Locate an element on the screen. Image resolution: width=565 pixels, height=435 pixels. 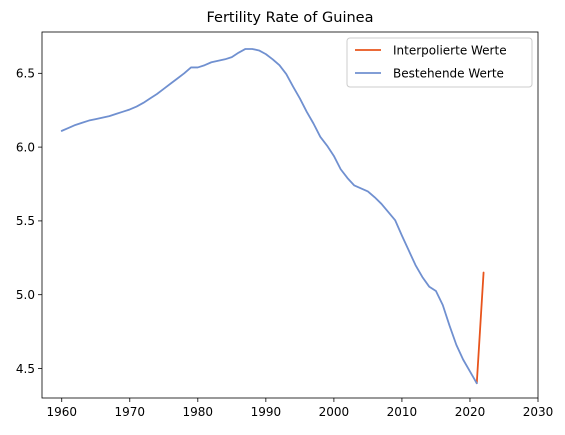
y-tick-label: 4.5 is located at coordinates (25, 369).